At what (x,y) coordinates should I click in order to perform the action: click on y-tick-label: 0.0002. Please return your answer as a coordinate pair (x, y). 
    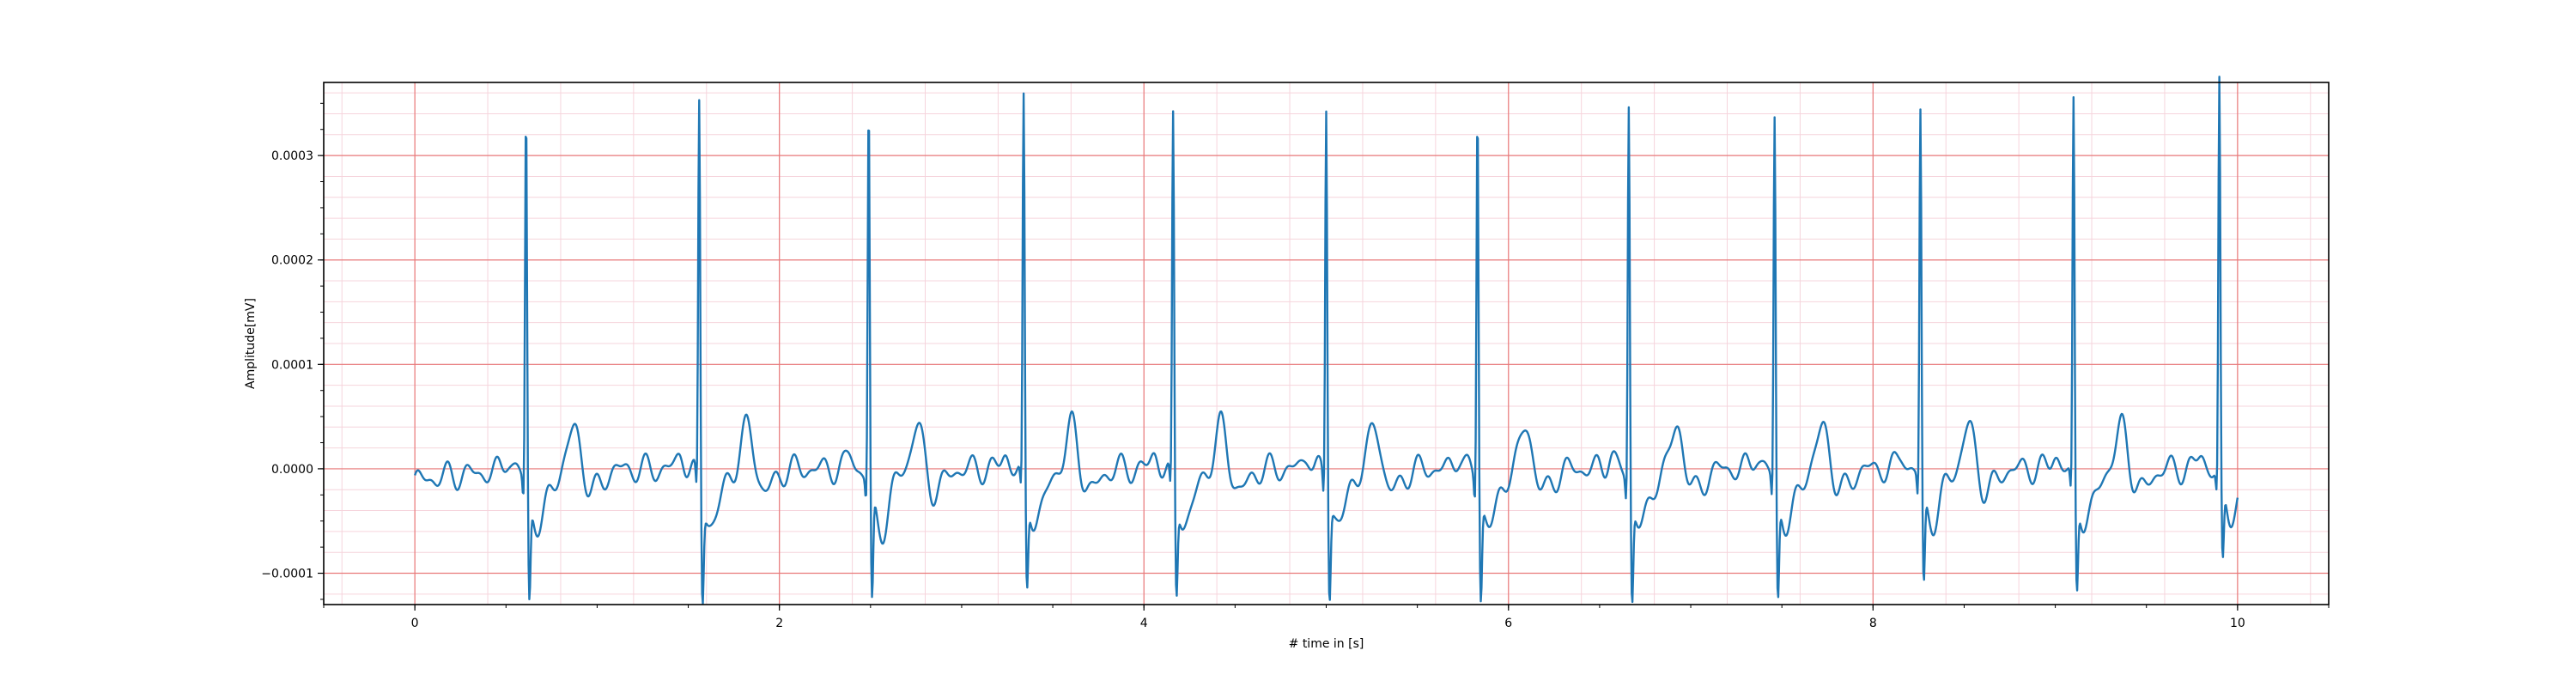
    Looking at the image, I should click on (292, 261).